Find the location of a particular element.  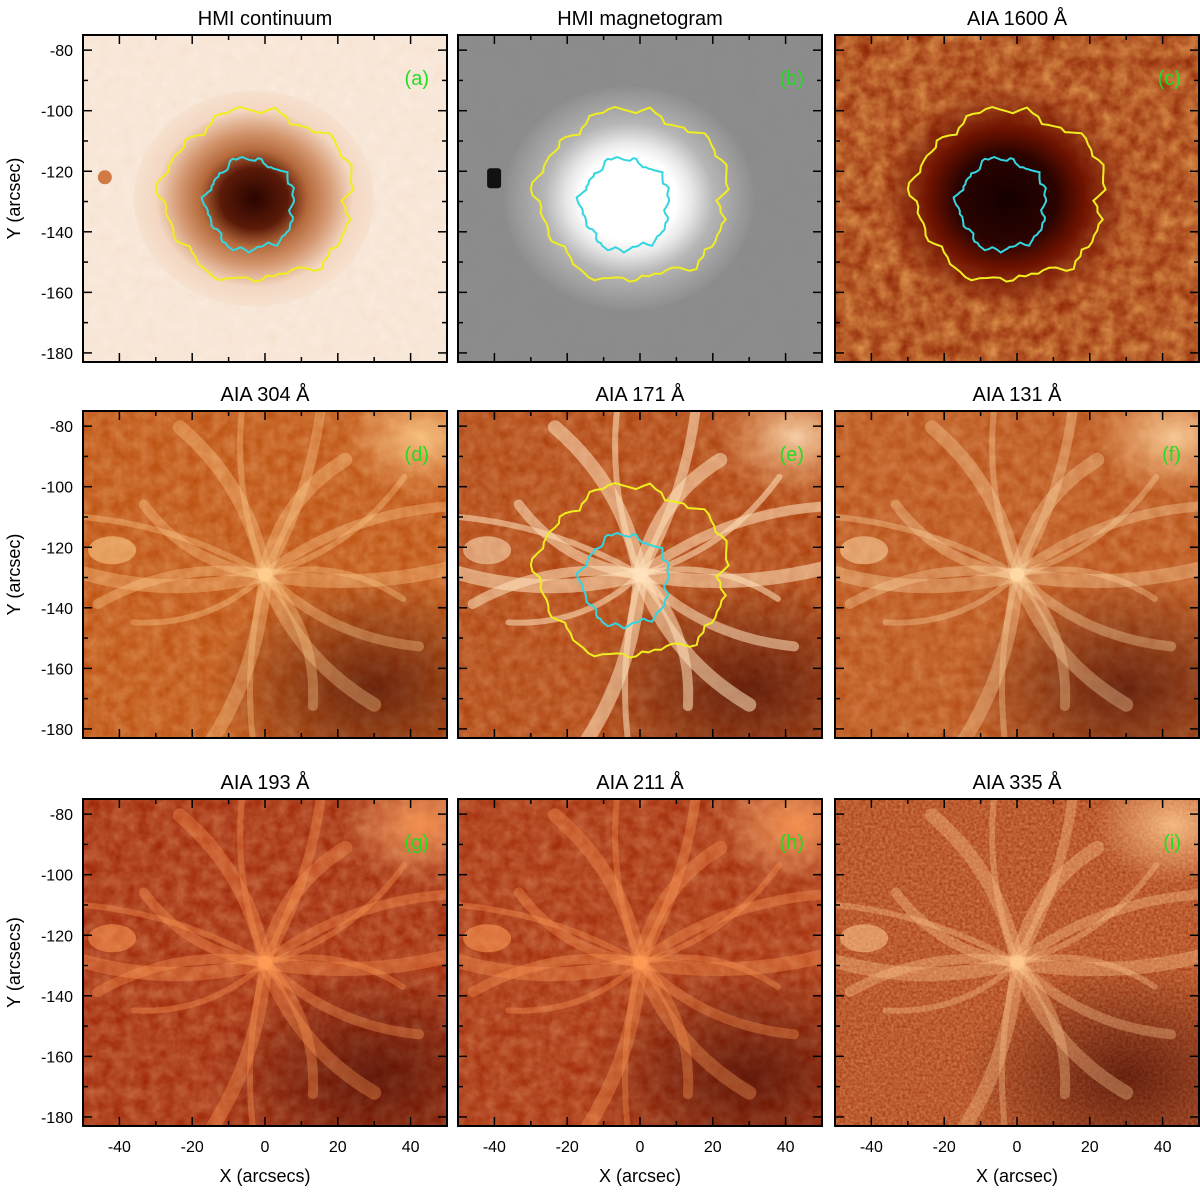

panel-i is located at coordinates (1017, 962).